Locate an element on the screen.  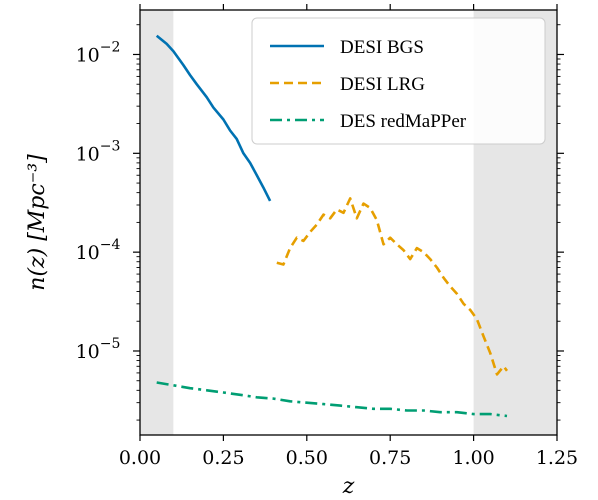
y-tick-label: 10⁻⁵ is located at coordinates (98, 349).